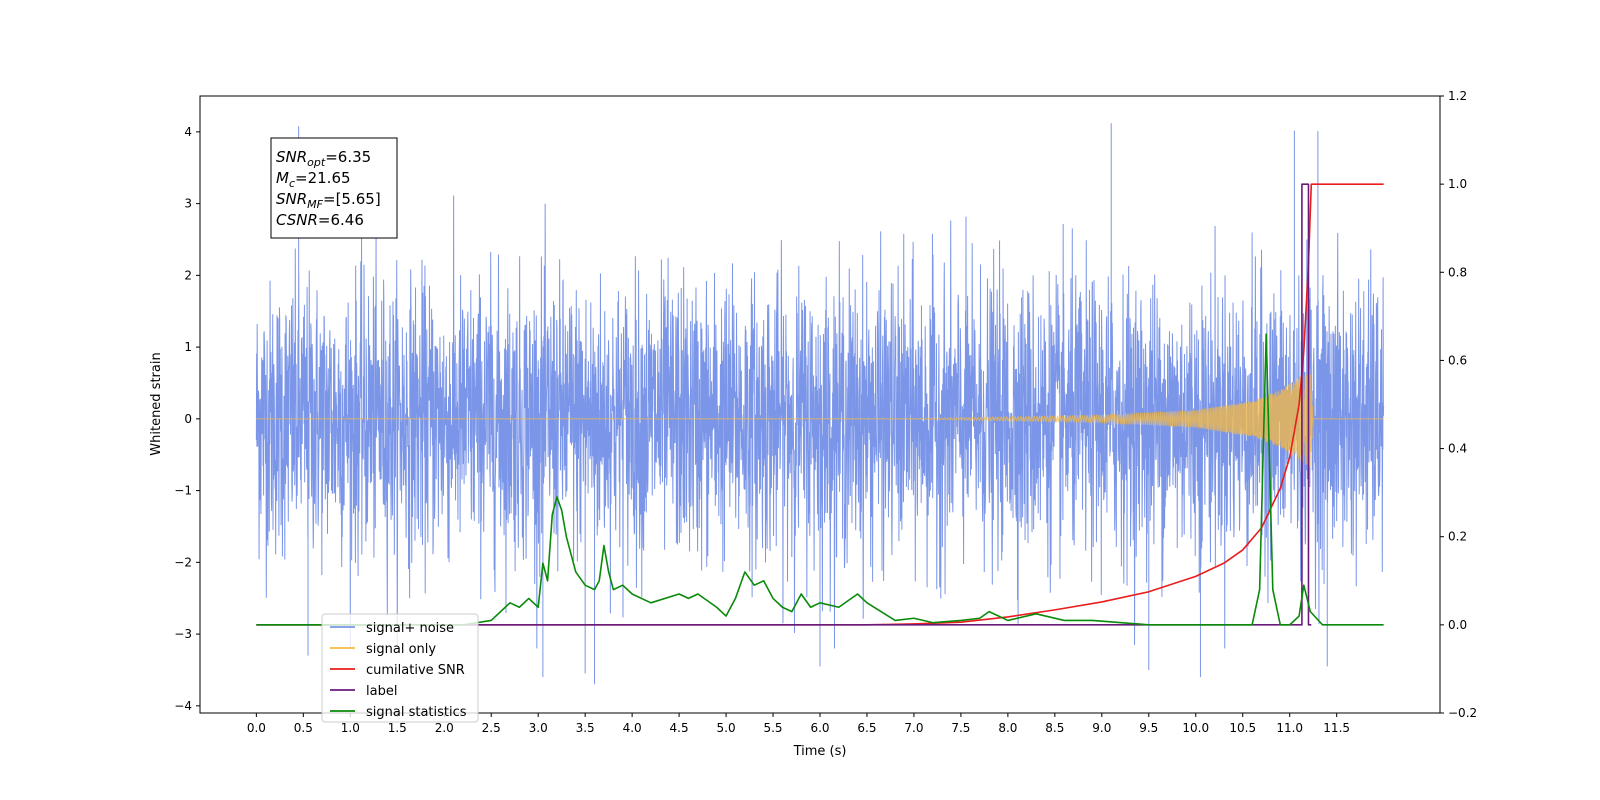 Image resolution: width=1600 pixels, height=800 pixels. What do you see at coordinates (188, 347) in the screenshot?
I see `y-left-tick-label: 1` at bounding box center [188, 347].